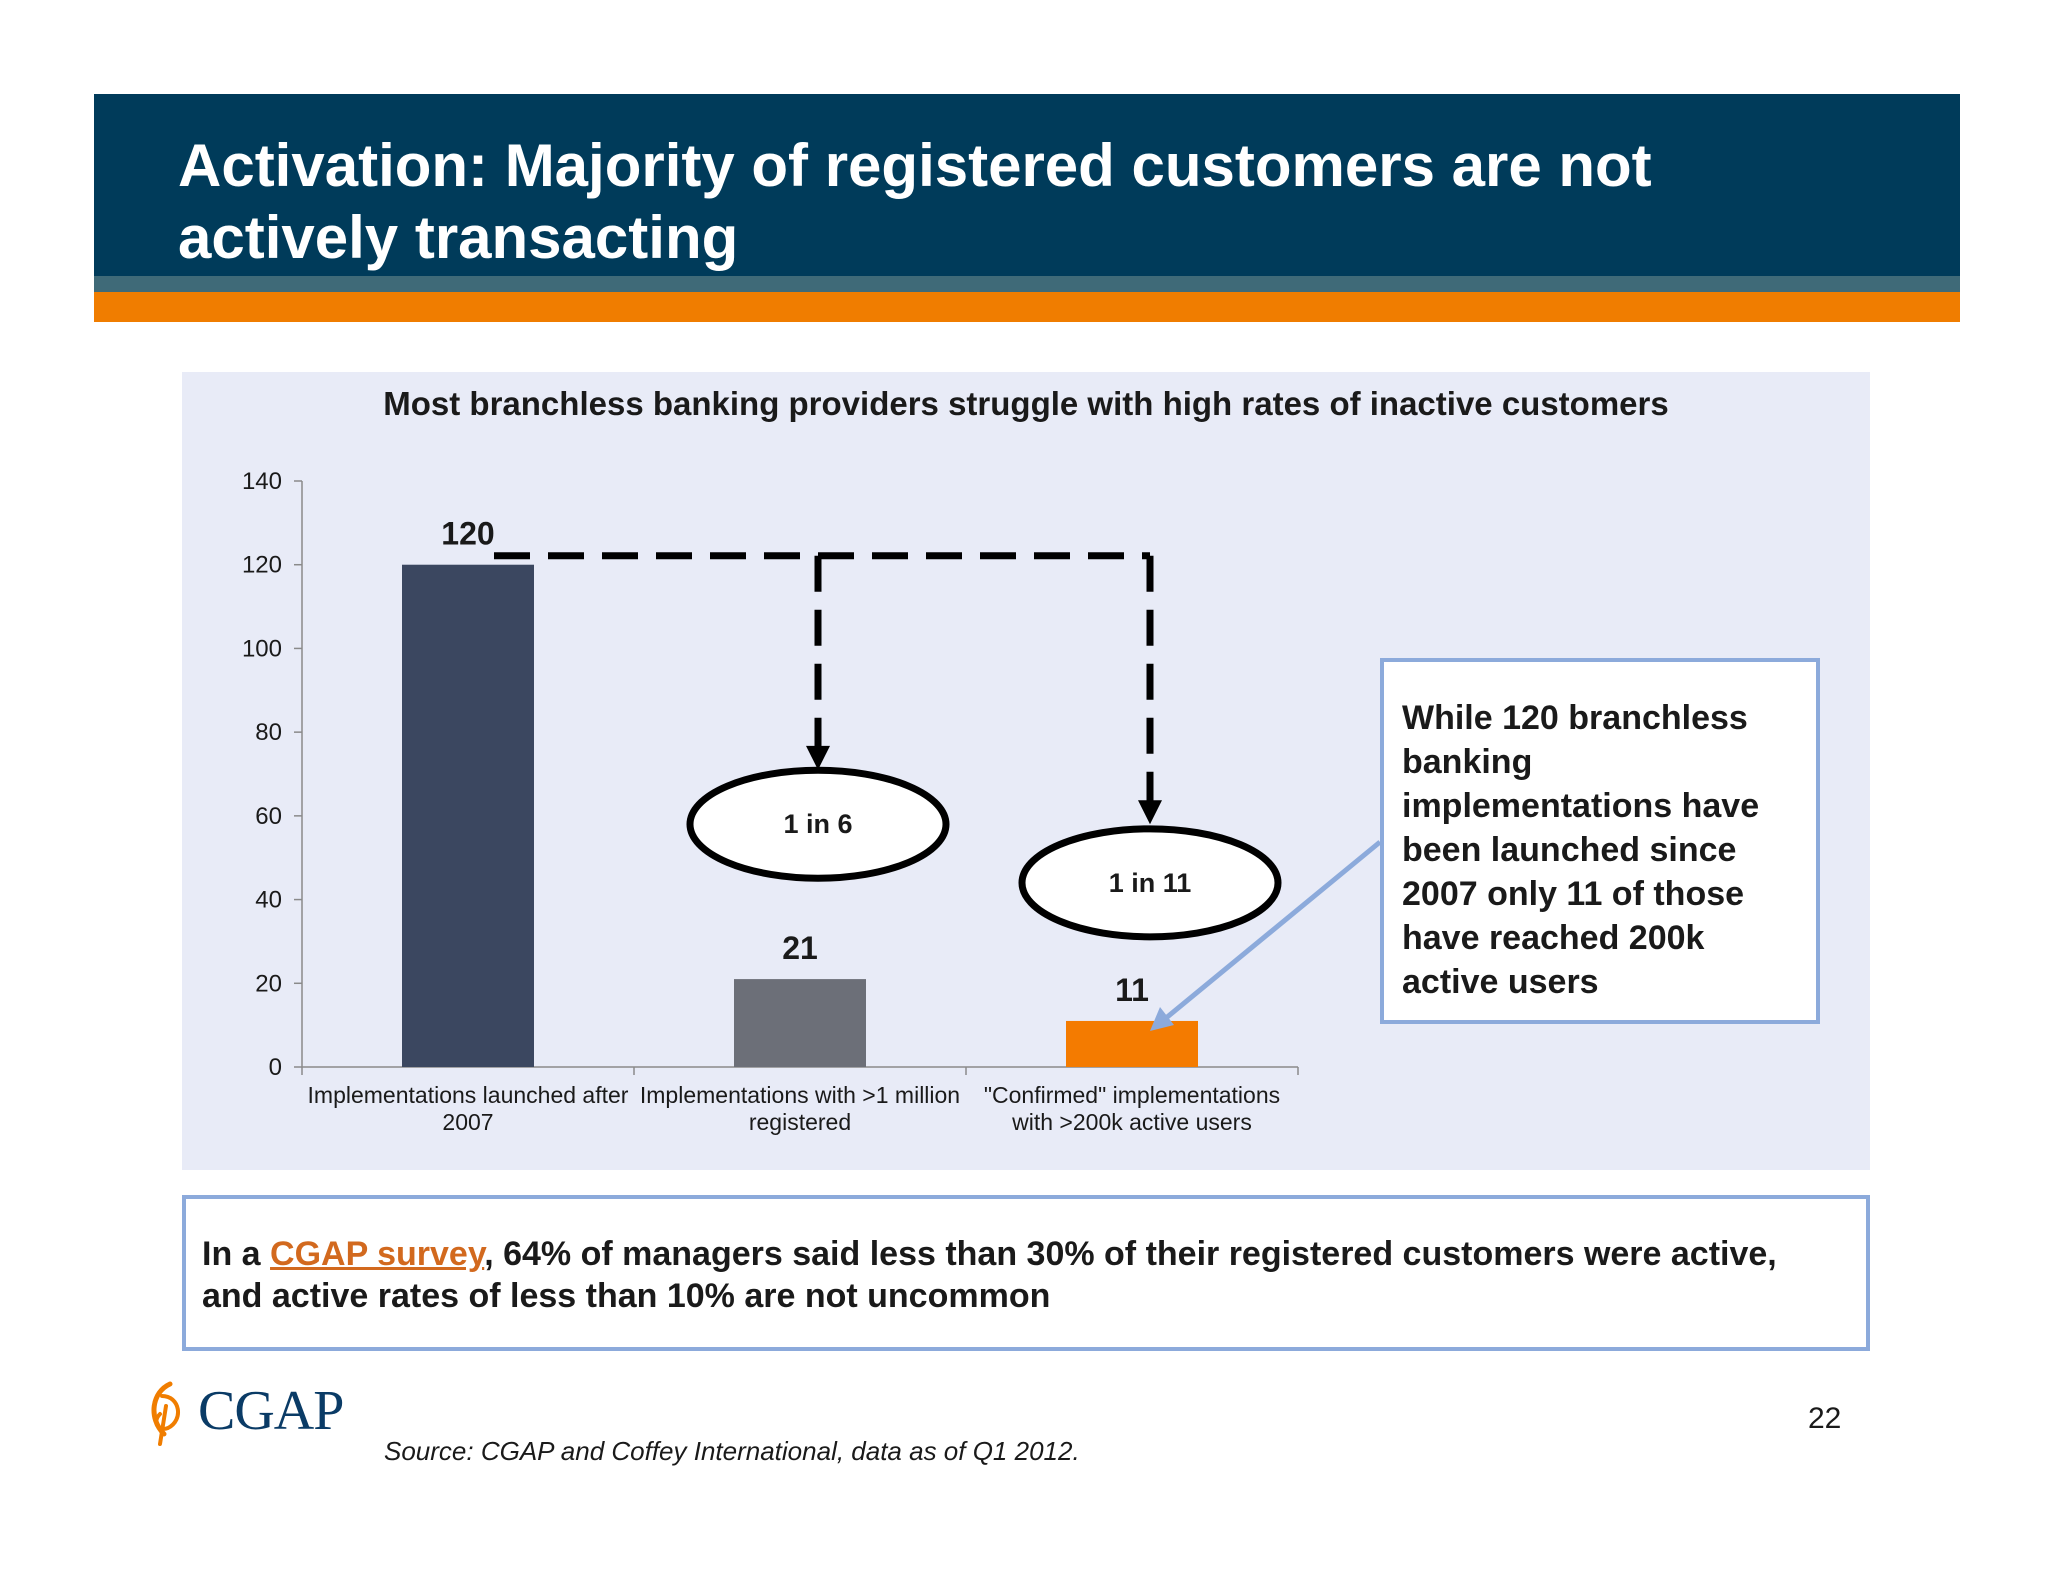 Image resolution: width=2048 pixels, height=1582 pixels. Describe the element at coordinates (467, 1122) in the screenshot. I see `category-label: 2007` at that location.